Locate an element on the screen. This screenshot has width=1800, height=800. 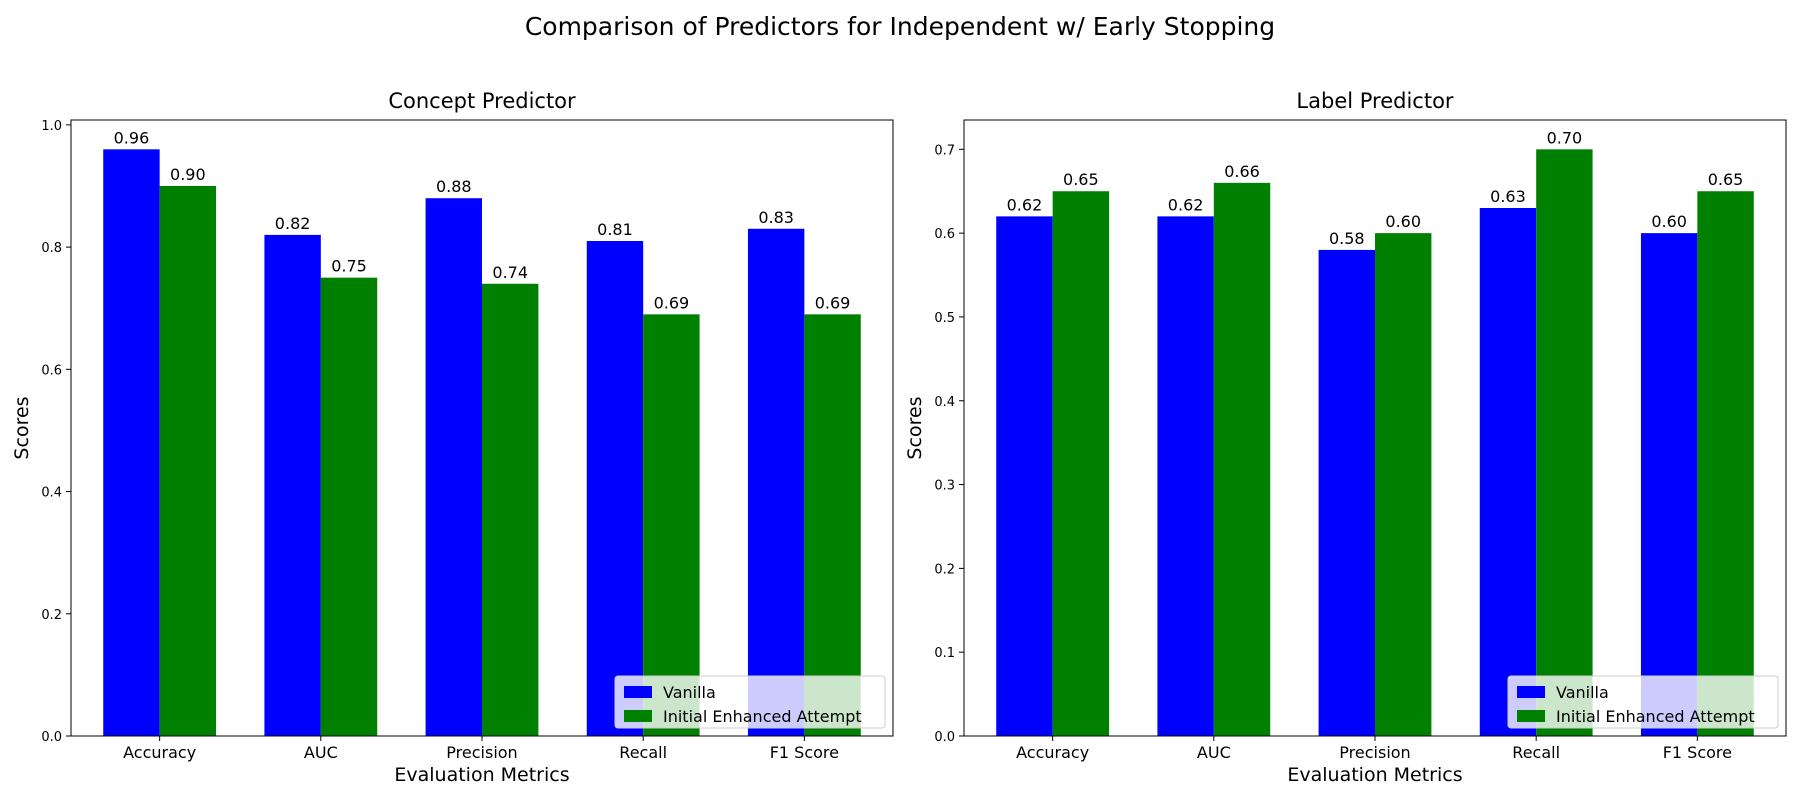
data-label-vanilla-accuracy: 0.96 is located at coordinates (132, 137).